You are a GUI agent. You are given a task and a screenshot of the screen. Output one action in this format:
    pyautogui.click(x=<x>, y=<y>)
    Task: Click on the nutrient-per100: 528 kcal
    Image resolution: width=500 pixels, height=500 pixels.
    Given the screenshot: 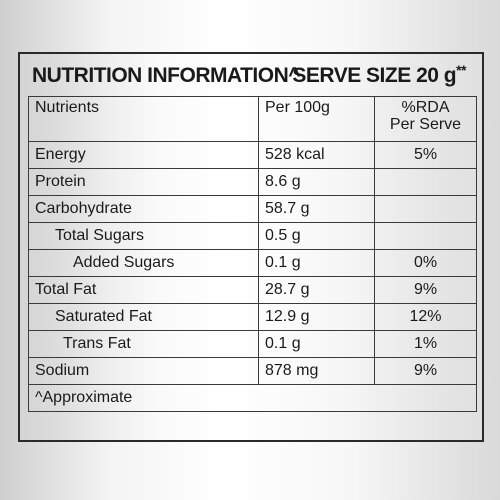 What is the action you would take?
    pyautogui.click(x=316, y=155)
    